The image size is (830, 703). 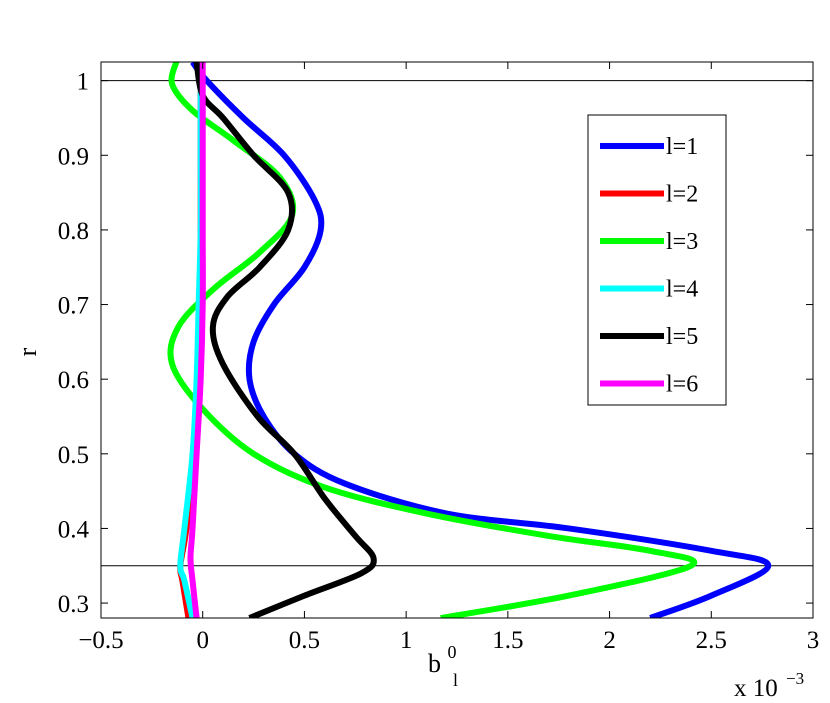 What do you see at coordinates (682, 147) in the screenshot?
I see `legend-label-l1: l=1` at bounding box center [682, 147].